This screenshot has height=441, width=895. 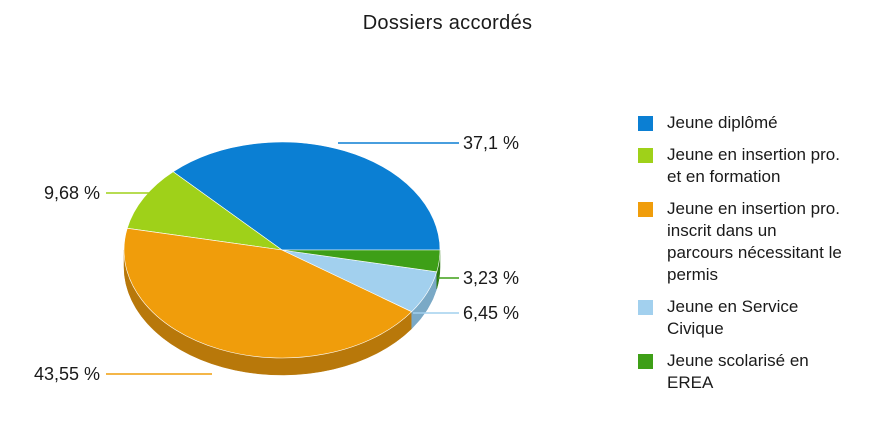 I want to click on value-label-2: 43,55 %, so click(x=67, y=374).